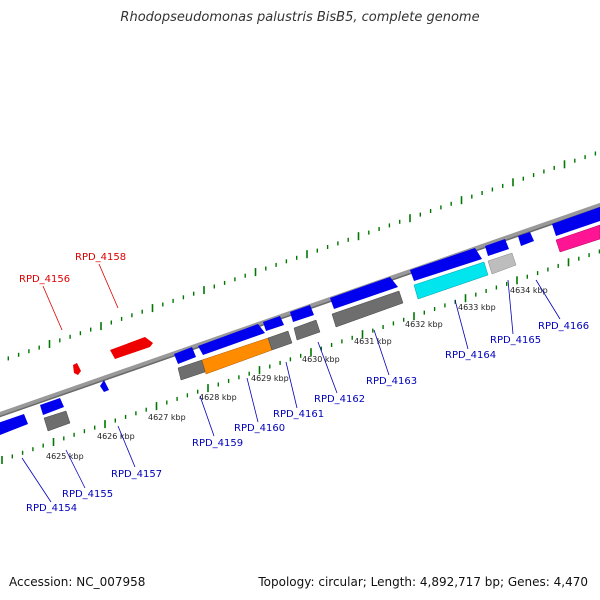  I want to click on scale-label: 4629 kbp, so click(270, 378).